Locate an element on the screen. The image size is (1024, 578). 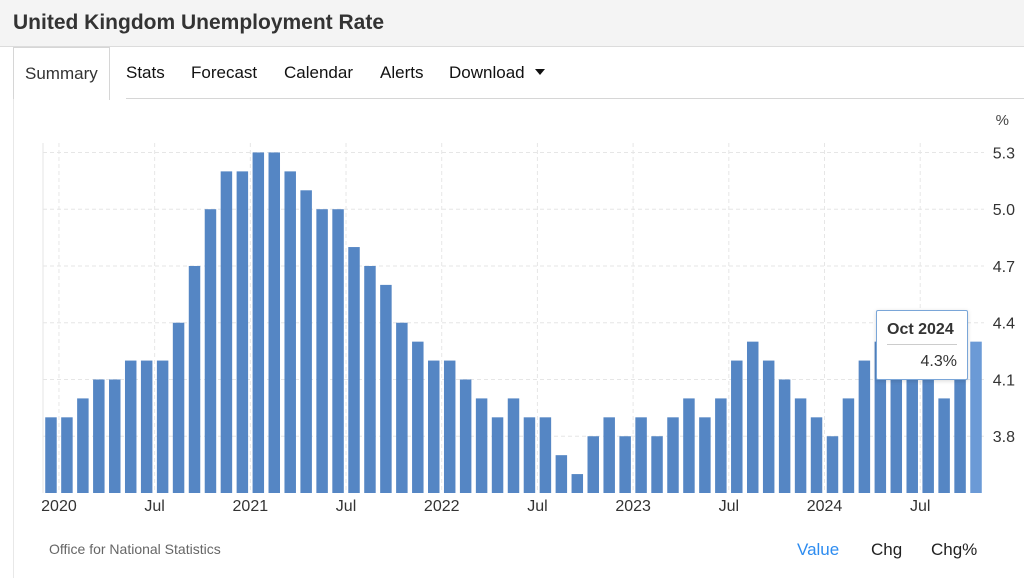
tooltip-date: Oct 2024 is located at coordinates (920, 329).